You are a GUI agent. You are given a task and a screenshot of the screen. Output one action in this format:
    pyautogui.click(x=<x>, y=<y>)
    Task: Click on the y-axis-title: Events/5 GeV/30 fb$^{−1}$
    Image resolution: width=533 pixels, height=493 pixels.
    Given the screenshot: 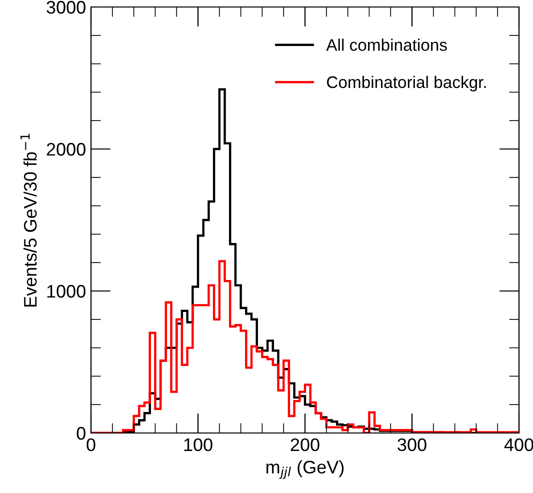 What is the action you would take?
    pyautogui.click(x=28, y=220)
    